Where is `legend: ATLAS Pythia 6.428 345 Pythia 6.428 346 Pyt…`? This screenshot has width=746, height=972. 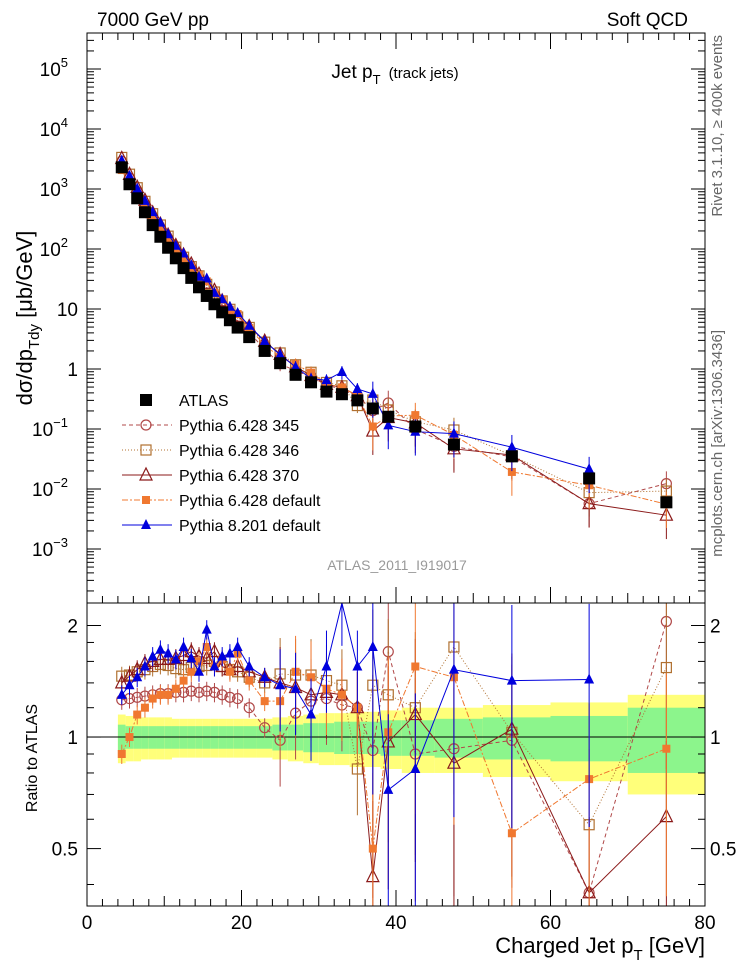
legend: ATLAS Pythia 6.428 345 Pythia 6.428 346 Pyt… is located at coordinates (221, 464).